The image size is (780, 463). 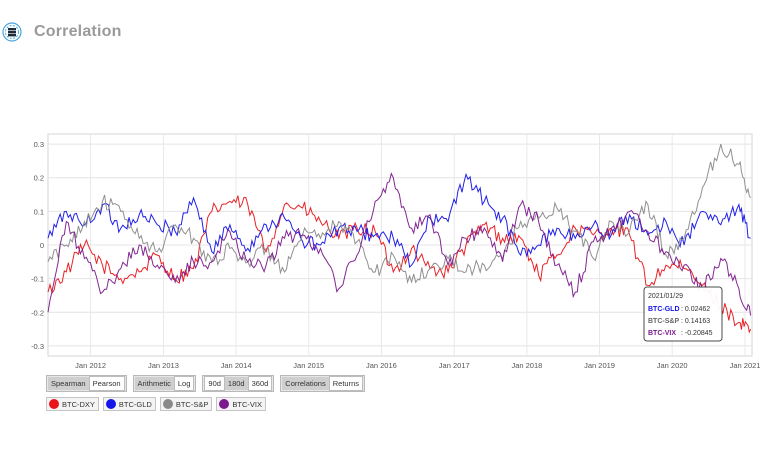 I want to click on y-tick-label: 0, so click(x=42, y=245).